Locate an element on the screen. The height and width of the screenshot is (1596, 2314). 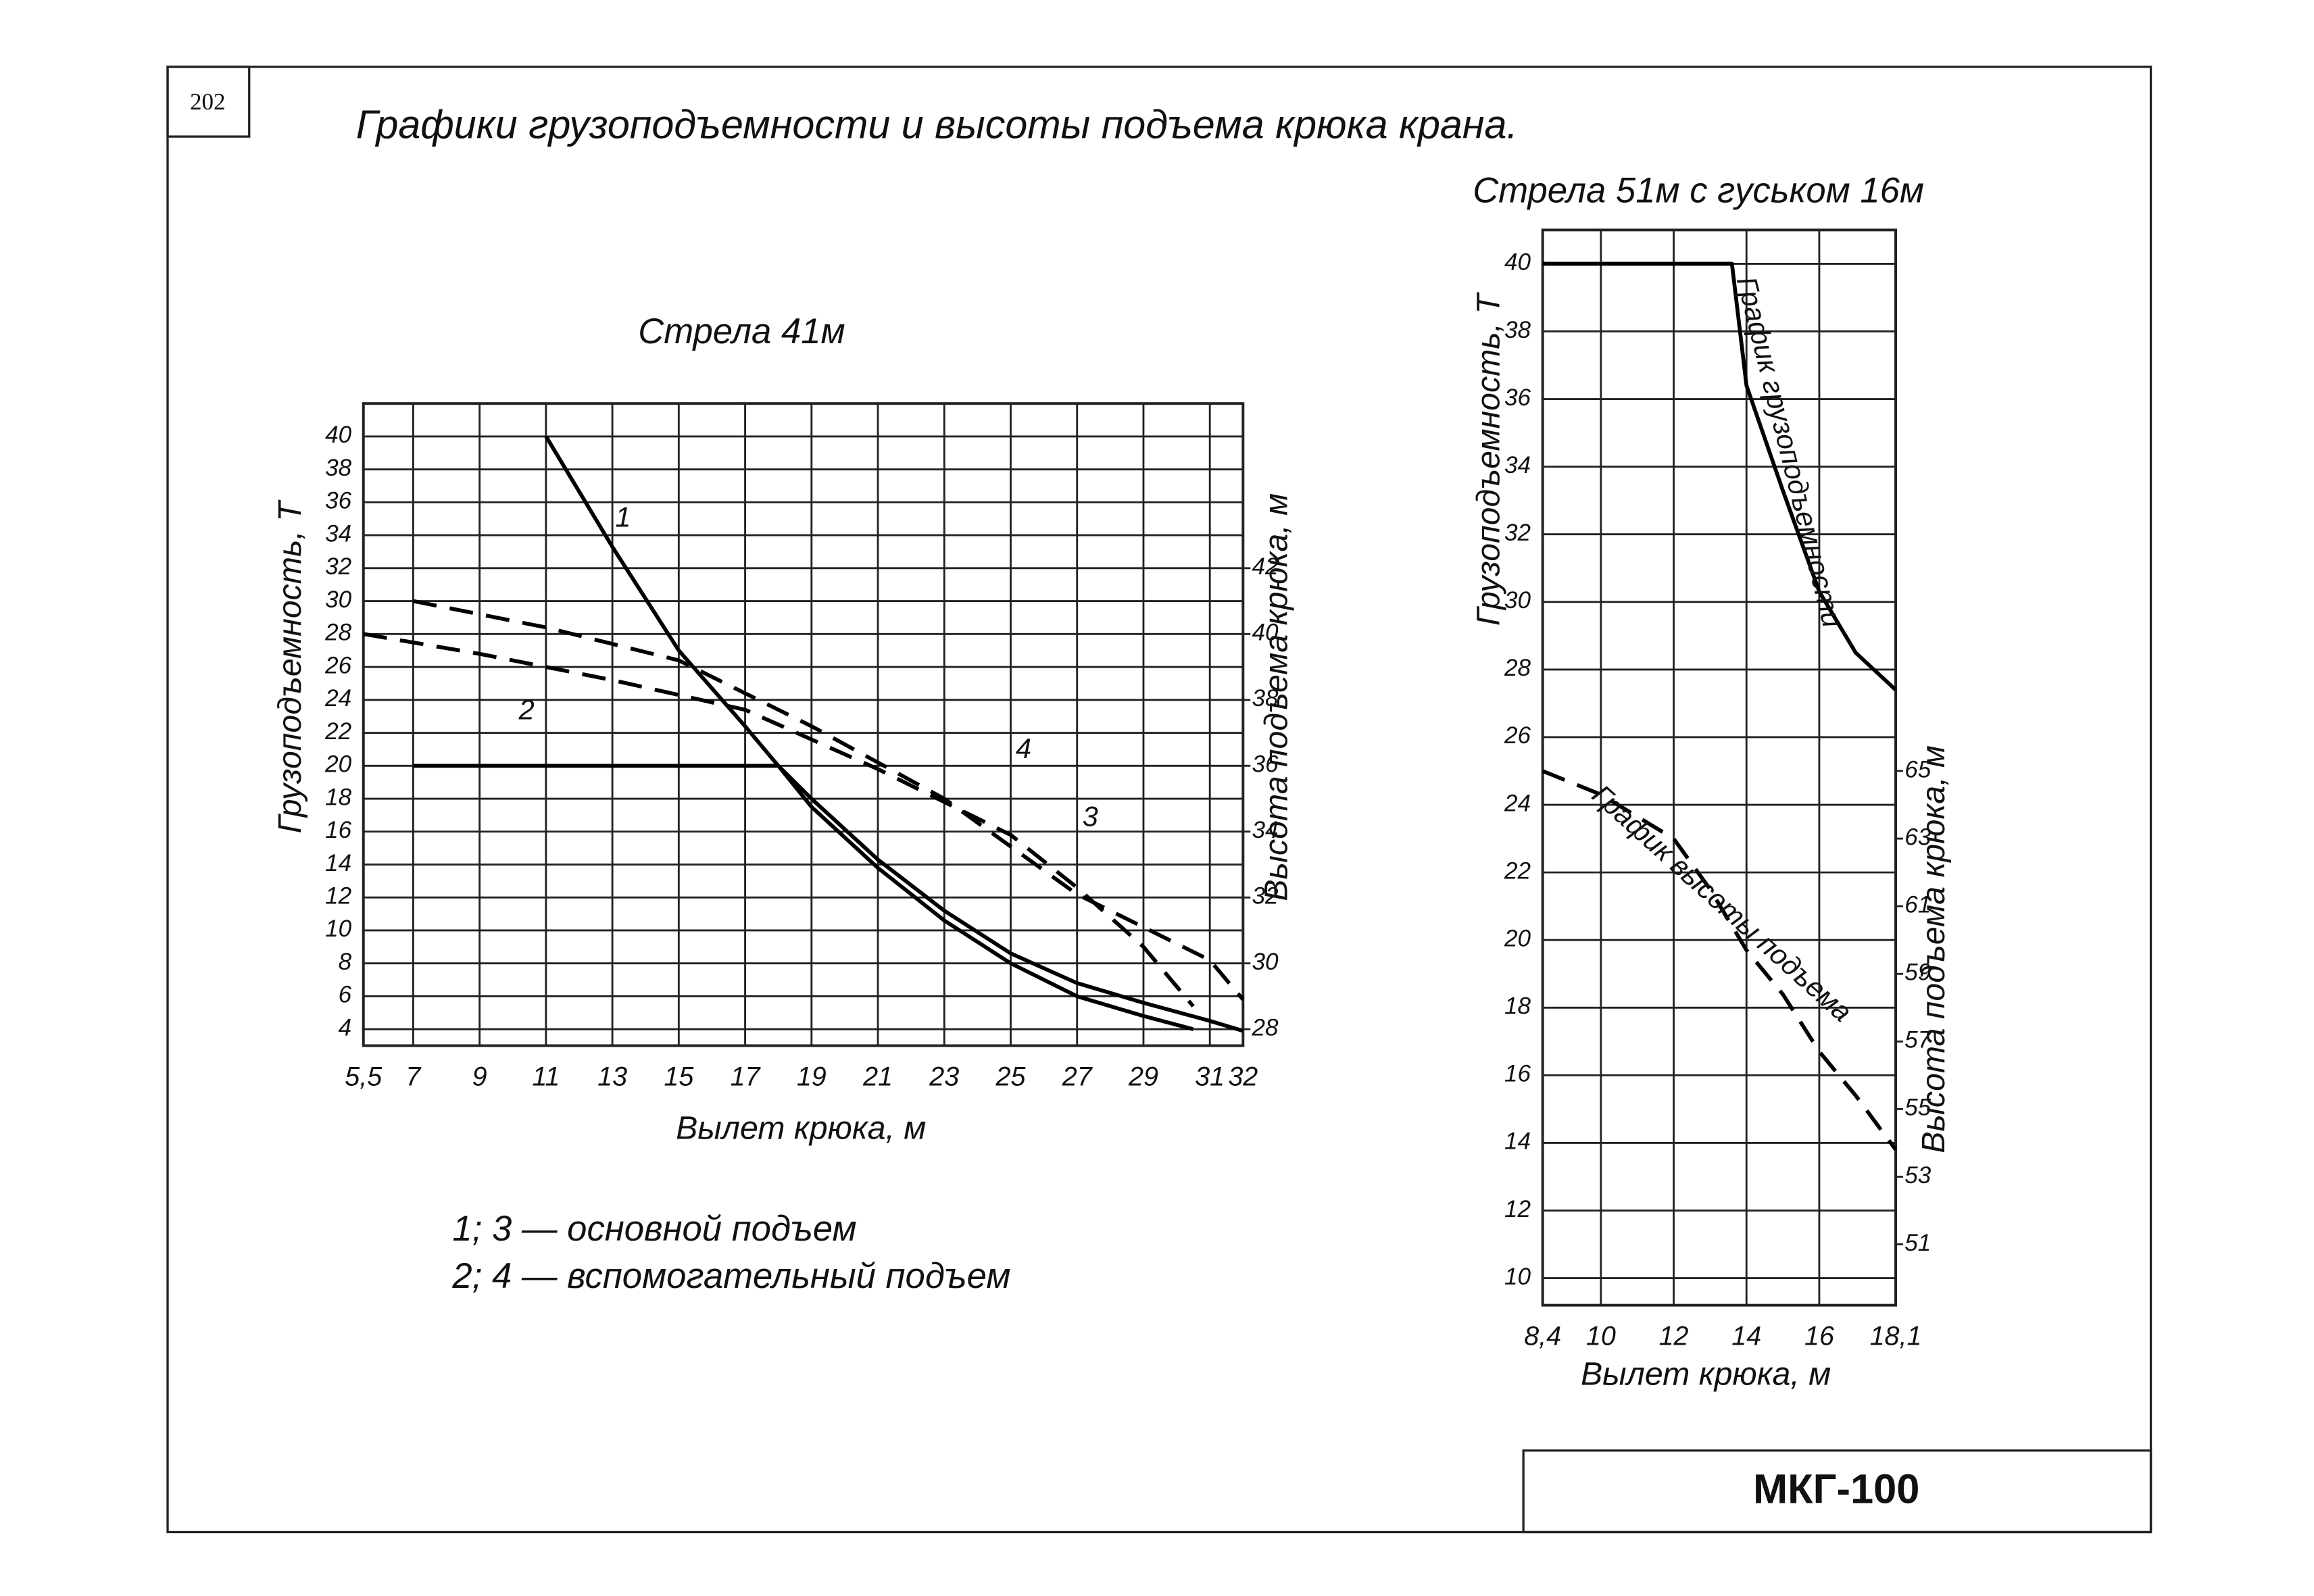
stamp: МКГ-100 is located at coordinates (1836, 1489).